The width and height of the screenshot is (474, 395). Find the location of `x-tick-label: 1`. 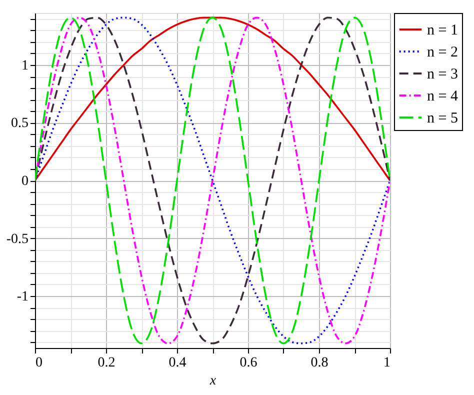

x-tick-label: 1 is located at coordinates (387, 363).